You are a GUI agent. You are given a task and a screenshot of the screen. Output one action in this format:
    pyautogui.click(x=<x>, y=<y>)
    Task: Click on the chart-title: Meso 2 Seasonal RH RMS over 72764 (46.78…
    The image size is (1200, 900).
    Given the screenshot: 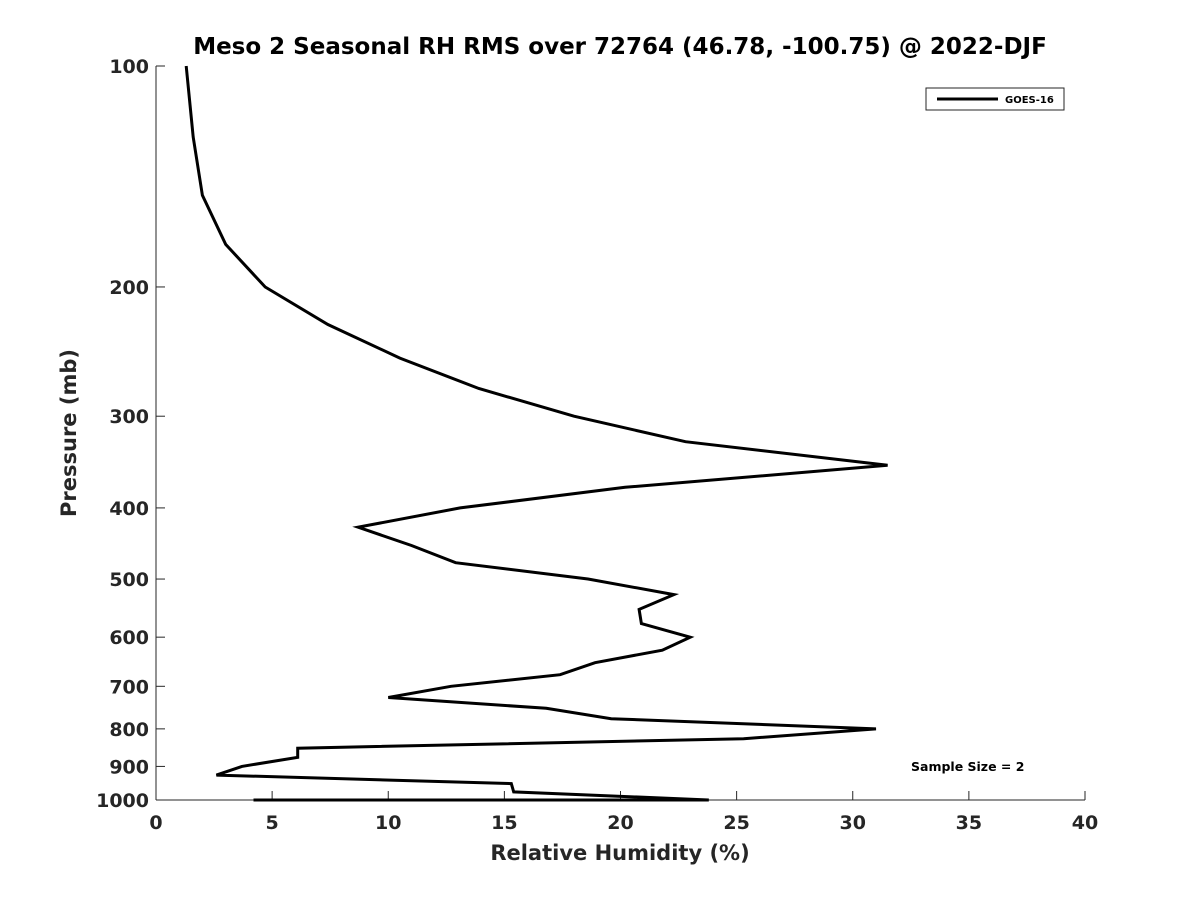 What is the action you would take?
    pyautogui.click(x=620, y=47)
    